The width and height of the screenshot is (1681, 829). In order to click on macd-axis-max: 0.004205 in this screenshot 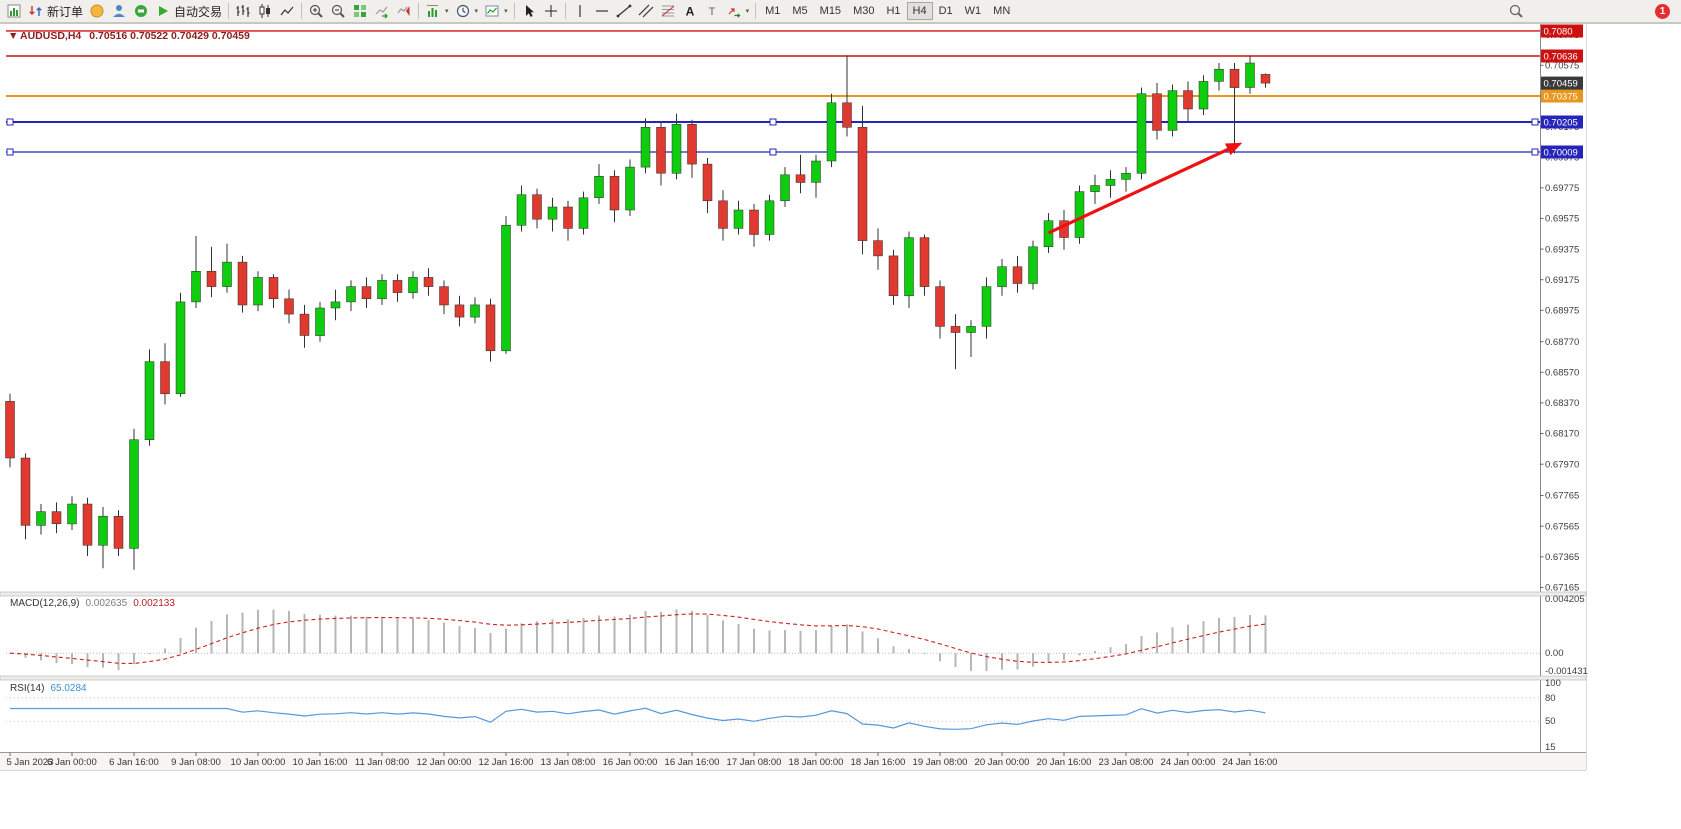, I will do `click(1565, 599)`.